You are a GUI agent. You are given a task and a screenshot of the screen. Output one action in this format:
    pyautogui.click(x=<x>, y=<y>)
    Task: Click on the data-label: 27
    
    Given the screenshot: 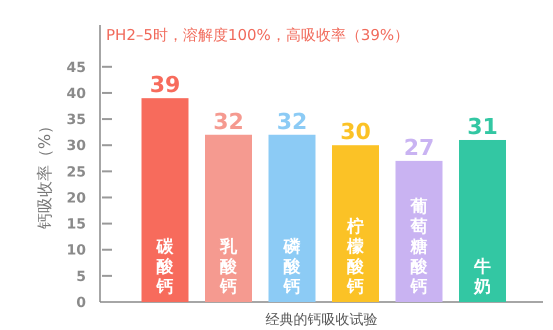 What is the action you would take?
    pyautogui.click(x=419, y=148)
    